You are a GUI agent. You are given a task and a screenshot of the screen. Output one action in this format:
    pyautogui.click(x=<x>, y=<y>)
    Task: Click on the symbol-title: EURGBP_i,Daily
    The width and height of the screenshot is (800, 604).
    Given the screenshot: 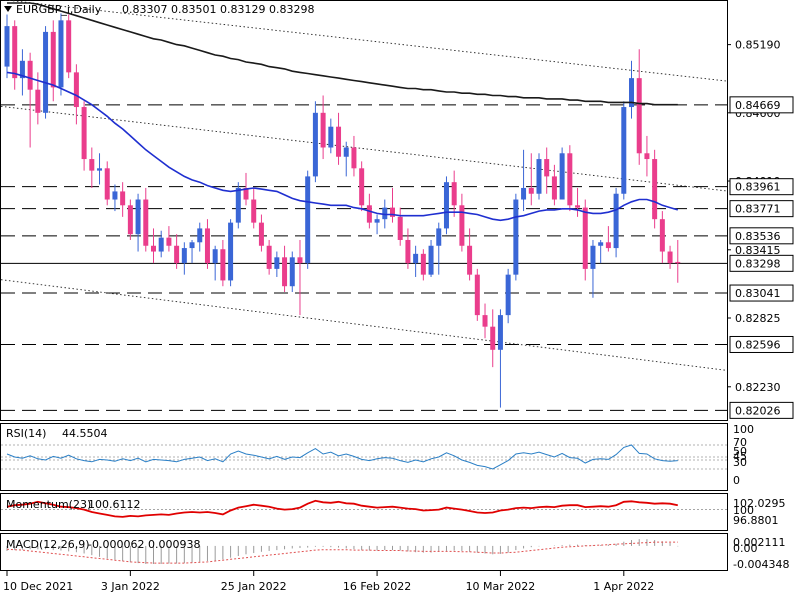 What is the action you would take?
    pyautogui.click(x=59, y=9)
    